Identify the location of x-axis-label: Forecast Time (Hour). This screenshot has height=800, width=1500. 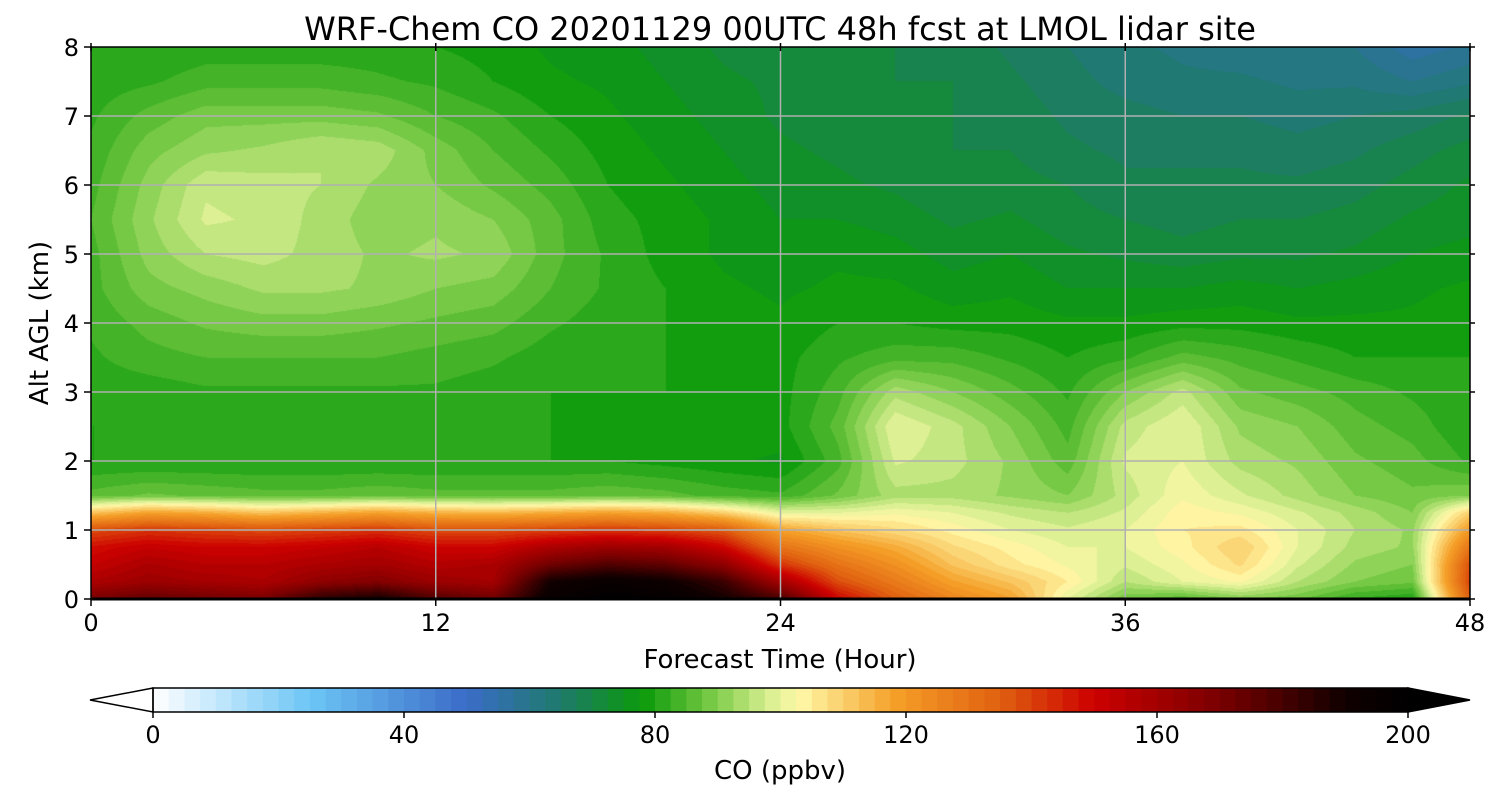
(779, 660).